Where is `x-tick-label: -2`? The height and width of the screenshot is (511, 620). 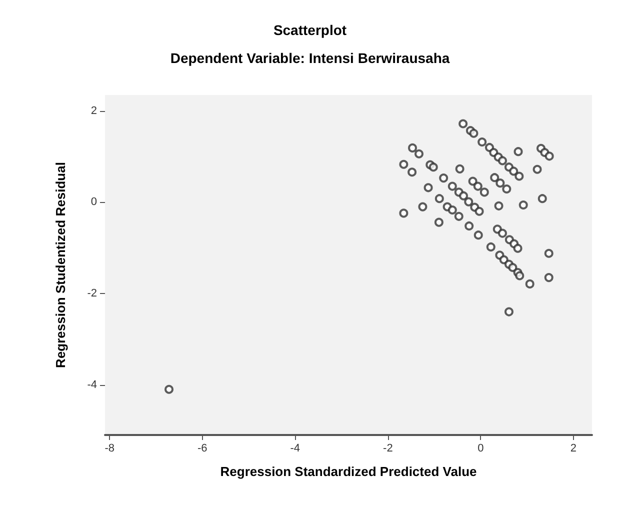 x-tick-label: -2 is located at coordinates (388, 448).